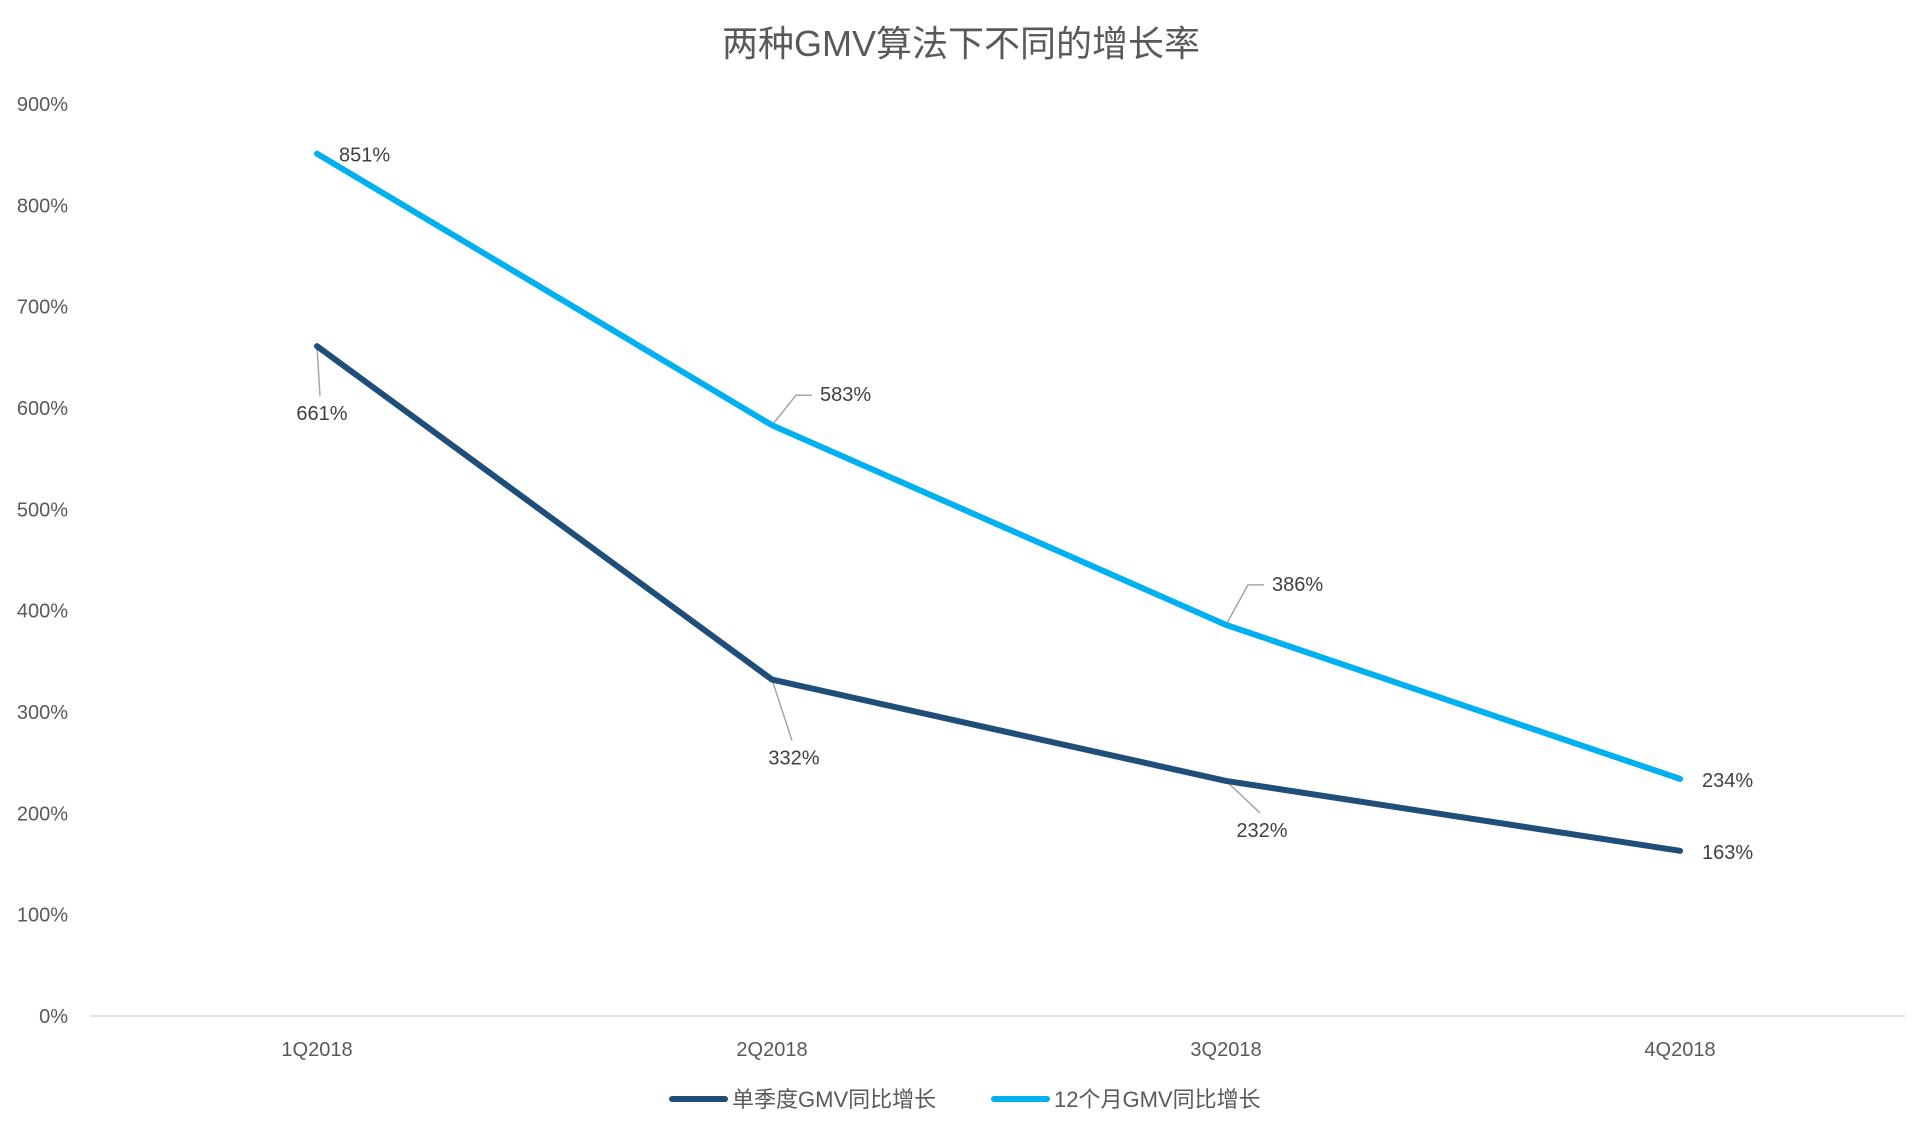 The height and width of the screenshot is (1133, 1922). Describe the element at coordinates (42, 916) in the screenshot. I see `y-tick-label: 100%` at that location.